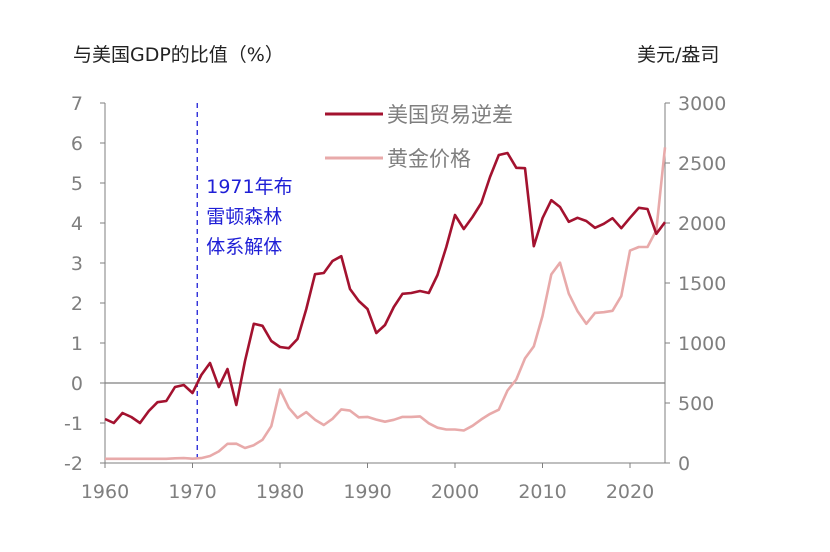 The image size is (830, 552). What do you see at coordinates (73, 464) in the screenshot?
I see `left-tick-label: -2` at bounding box center [73, 464].